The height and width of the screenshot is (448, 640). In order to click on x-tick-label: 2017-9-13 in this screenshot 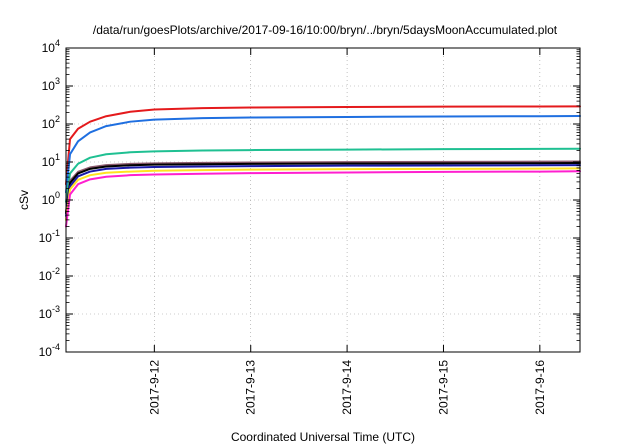, I will do `click(251, 387)`.